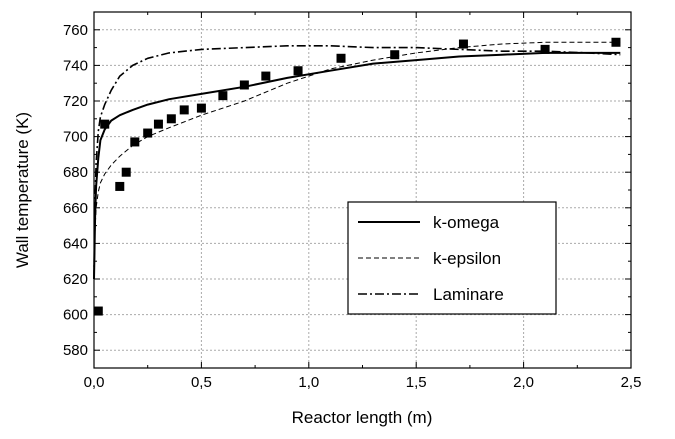  I want to click on x-tick-label: 1,0, so click(308, 382).